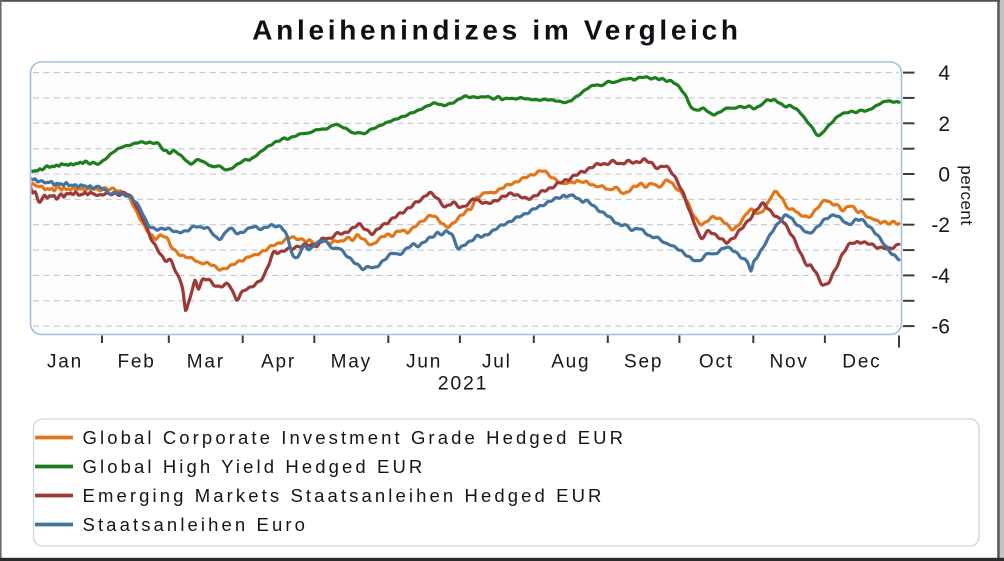  Describe the element at coordinates (861, 362) in the screenshot. I see `svg-text: Dec` at that location.